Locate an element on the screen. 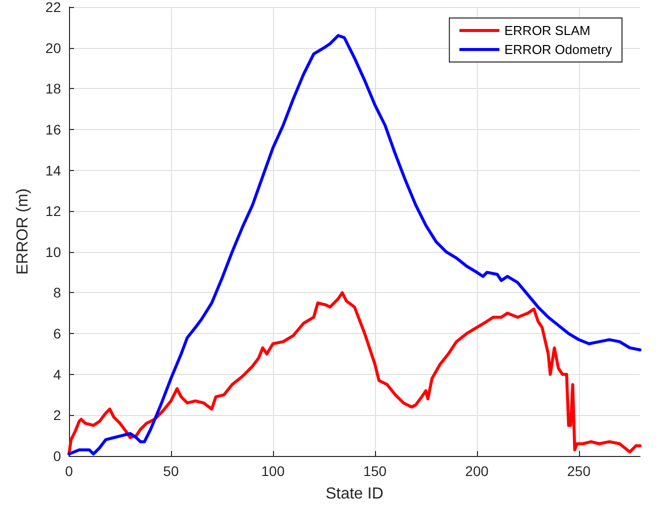 The width and height of the screenshot is (660, 515). legend-label: ERROR SLAM is located at coordinates (547, 30).